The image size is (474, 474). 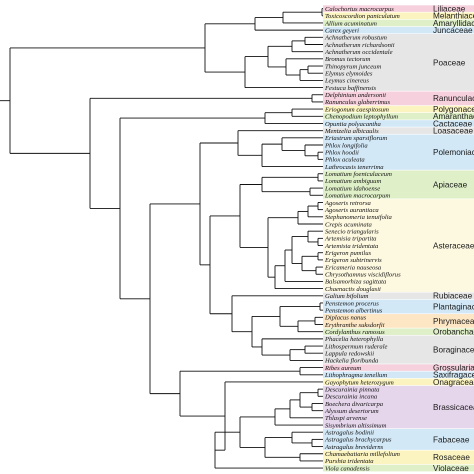 What do you see at coordinates (341, 152) in the screenshot?
I see `tip-label: Phlox hoodii` at bounding box center [341, 152].